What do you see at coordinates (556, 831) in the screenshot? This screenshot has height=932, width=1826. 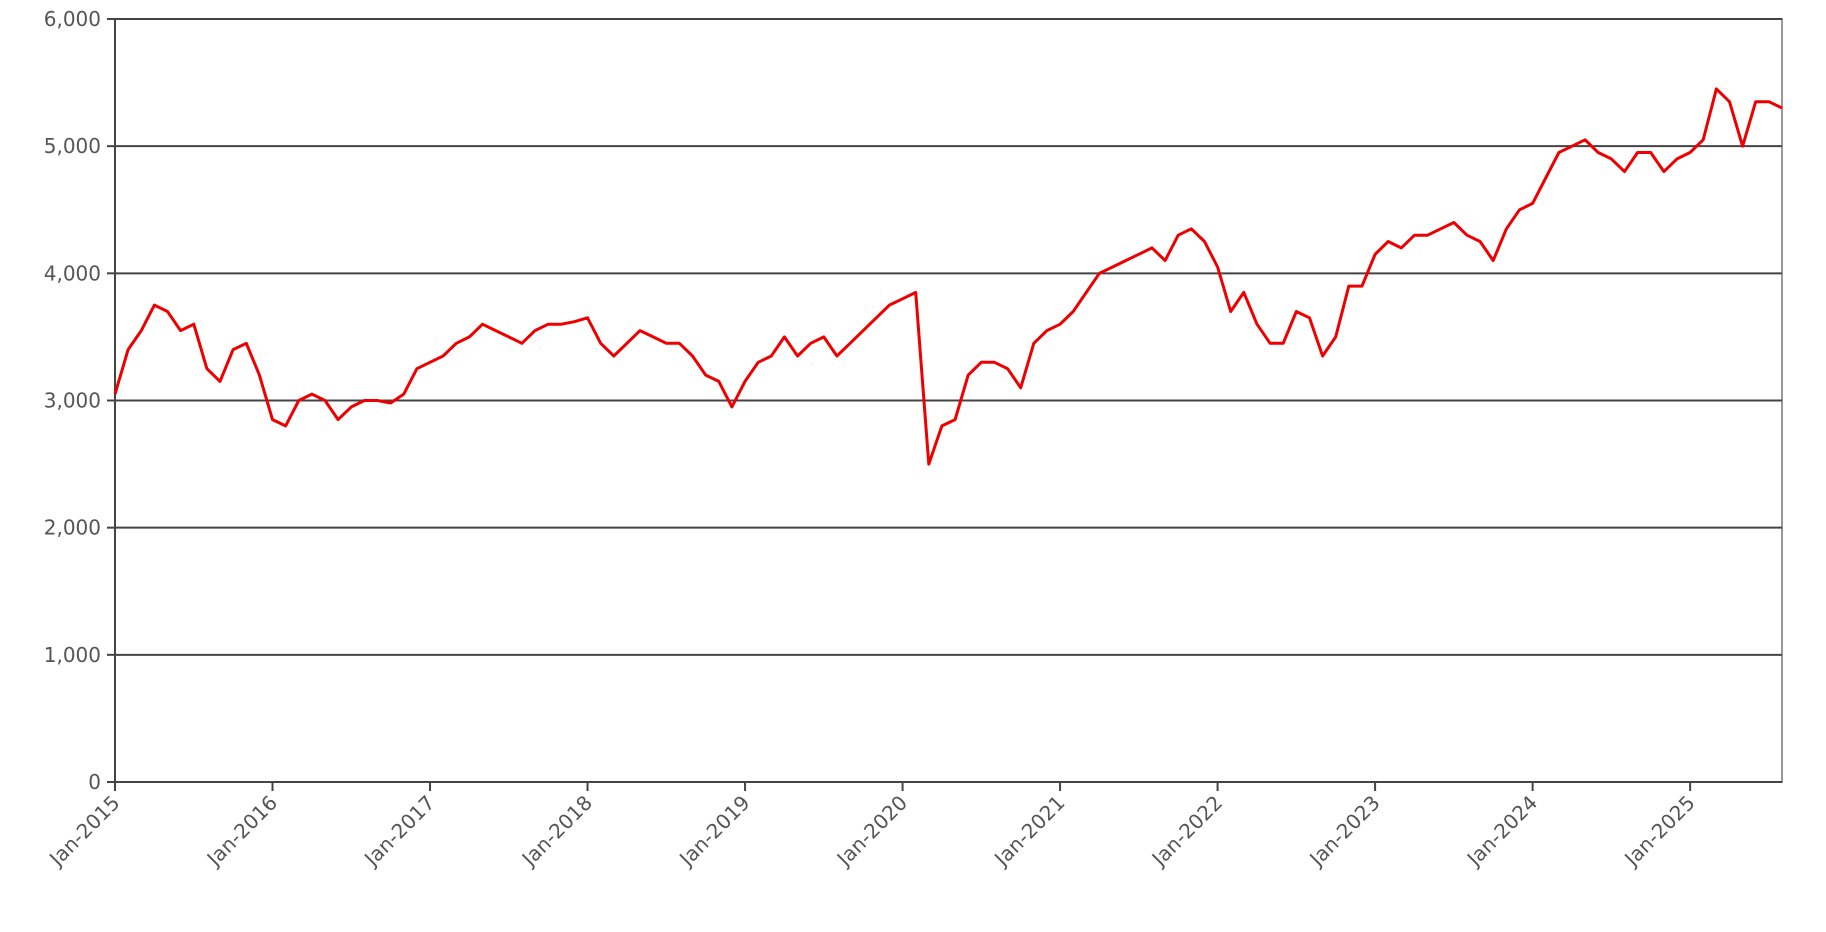 I see `x-tick-label: Jan-2018` at bounding box center [556, 831].